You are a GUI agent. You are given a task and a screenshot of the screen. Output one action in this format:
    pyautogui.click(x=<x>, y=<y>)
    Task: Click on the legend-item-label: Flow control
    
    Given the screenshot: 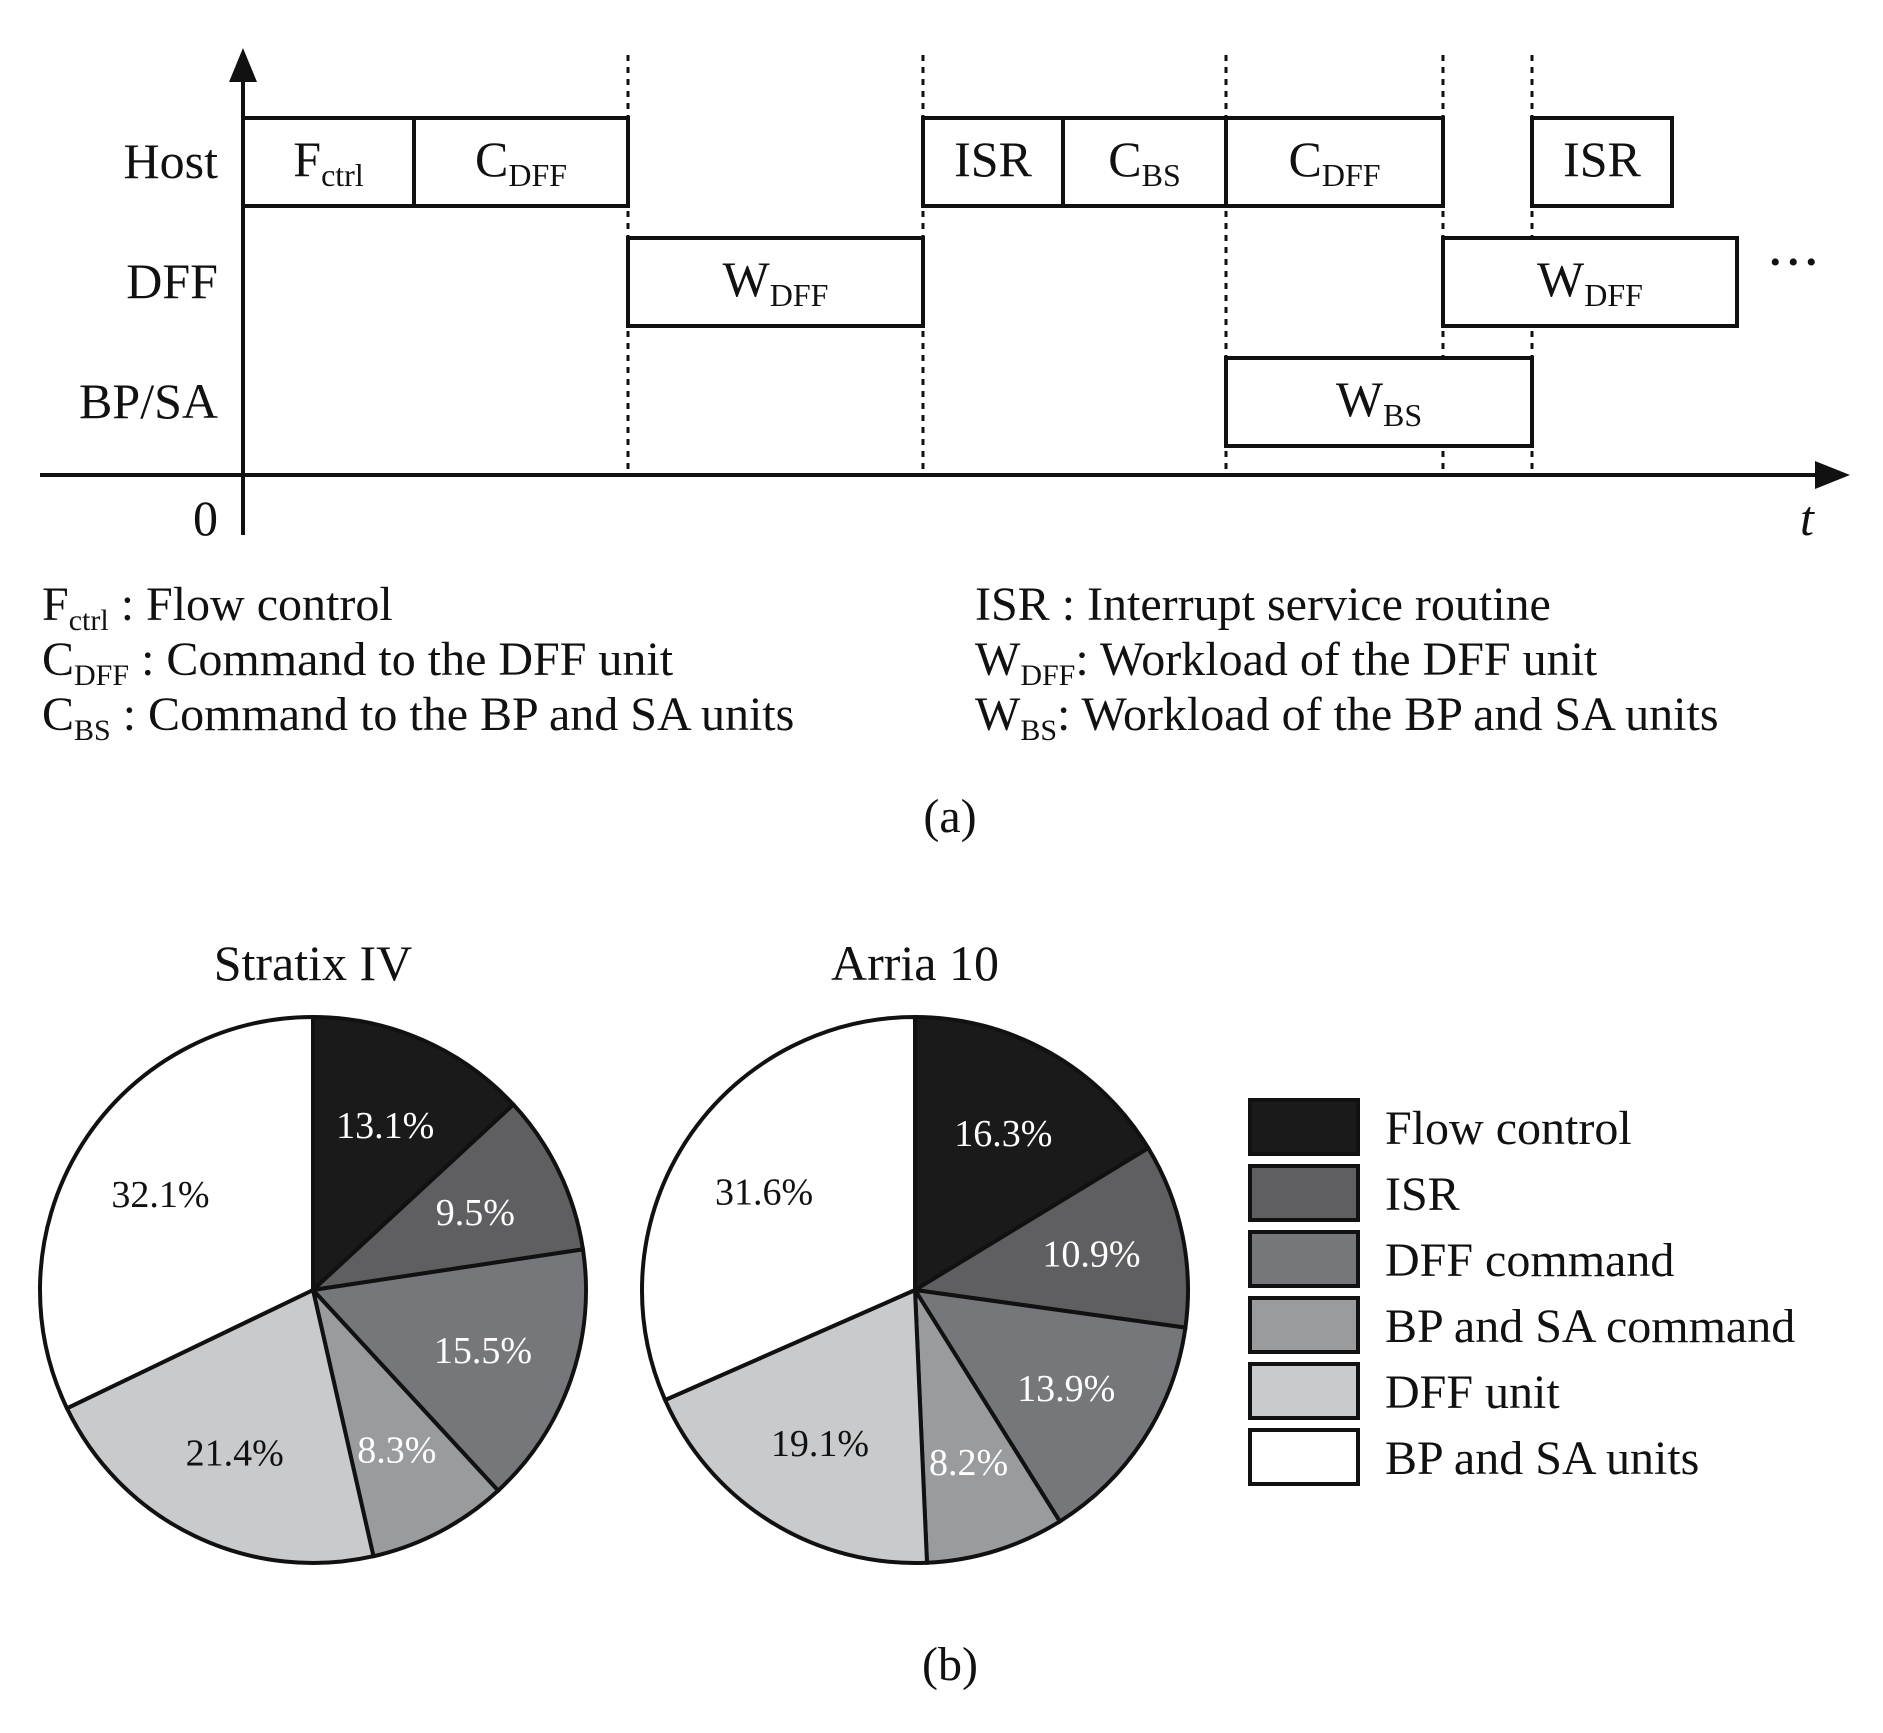 What is the action you would take?
    pyautogui.click(x=1508, y=1128)
    